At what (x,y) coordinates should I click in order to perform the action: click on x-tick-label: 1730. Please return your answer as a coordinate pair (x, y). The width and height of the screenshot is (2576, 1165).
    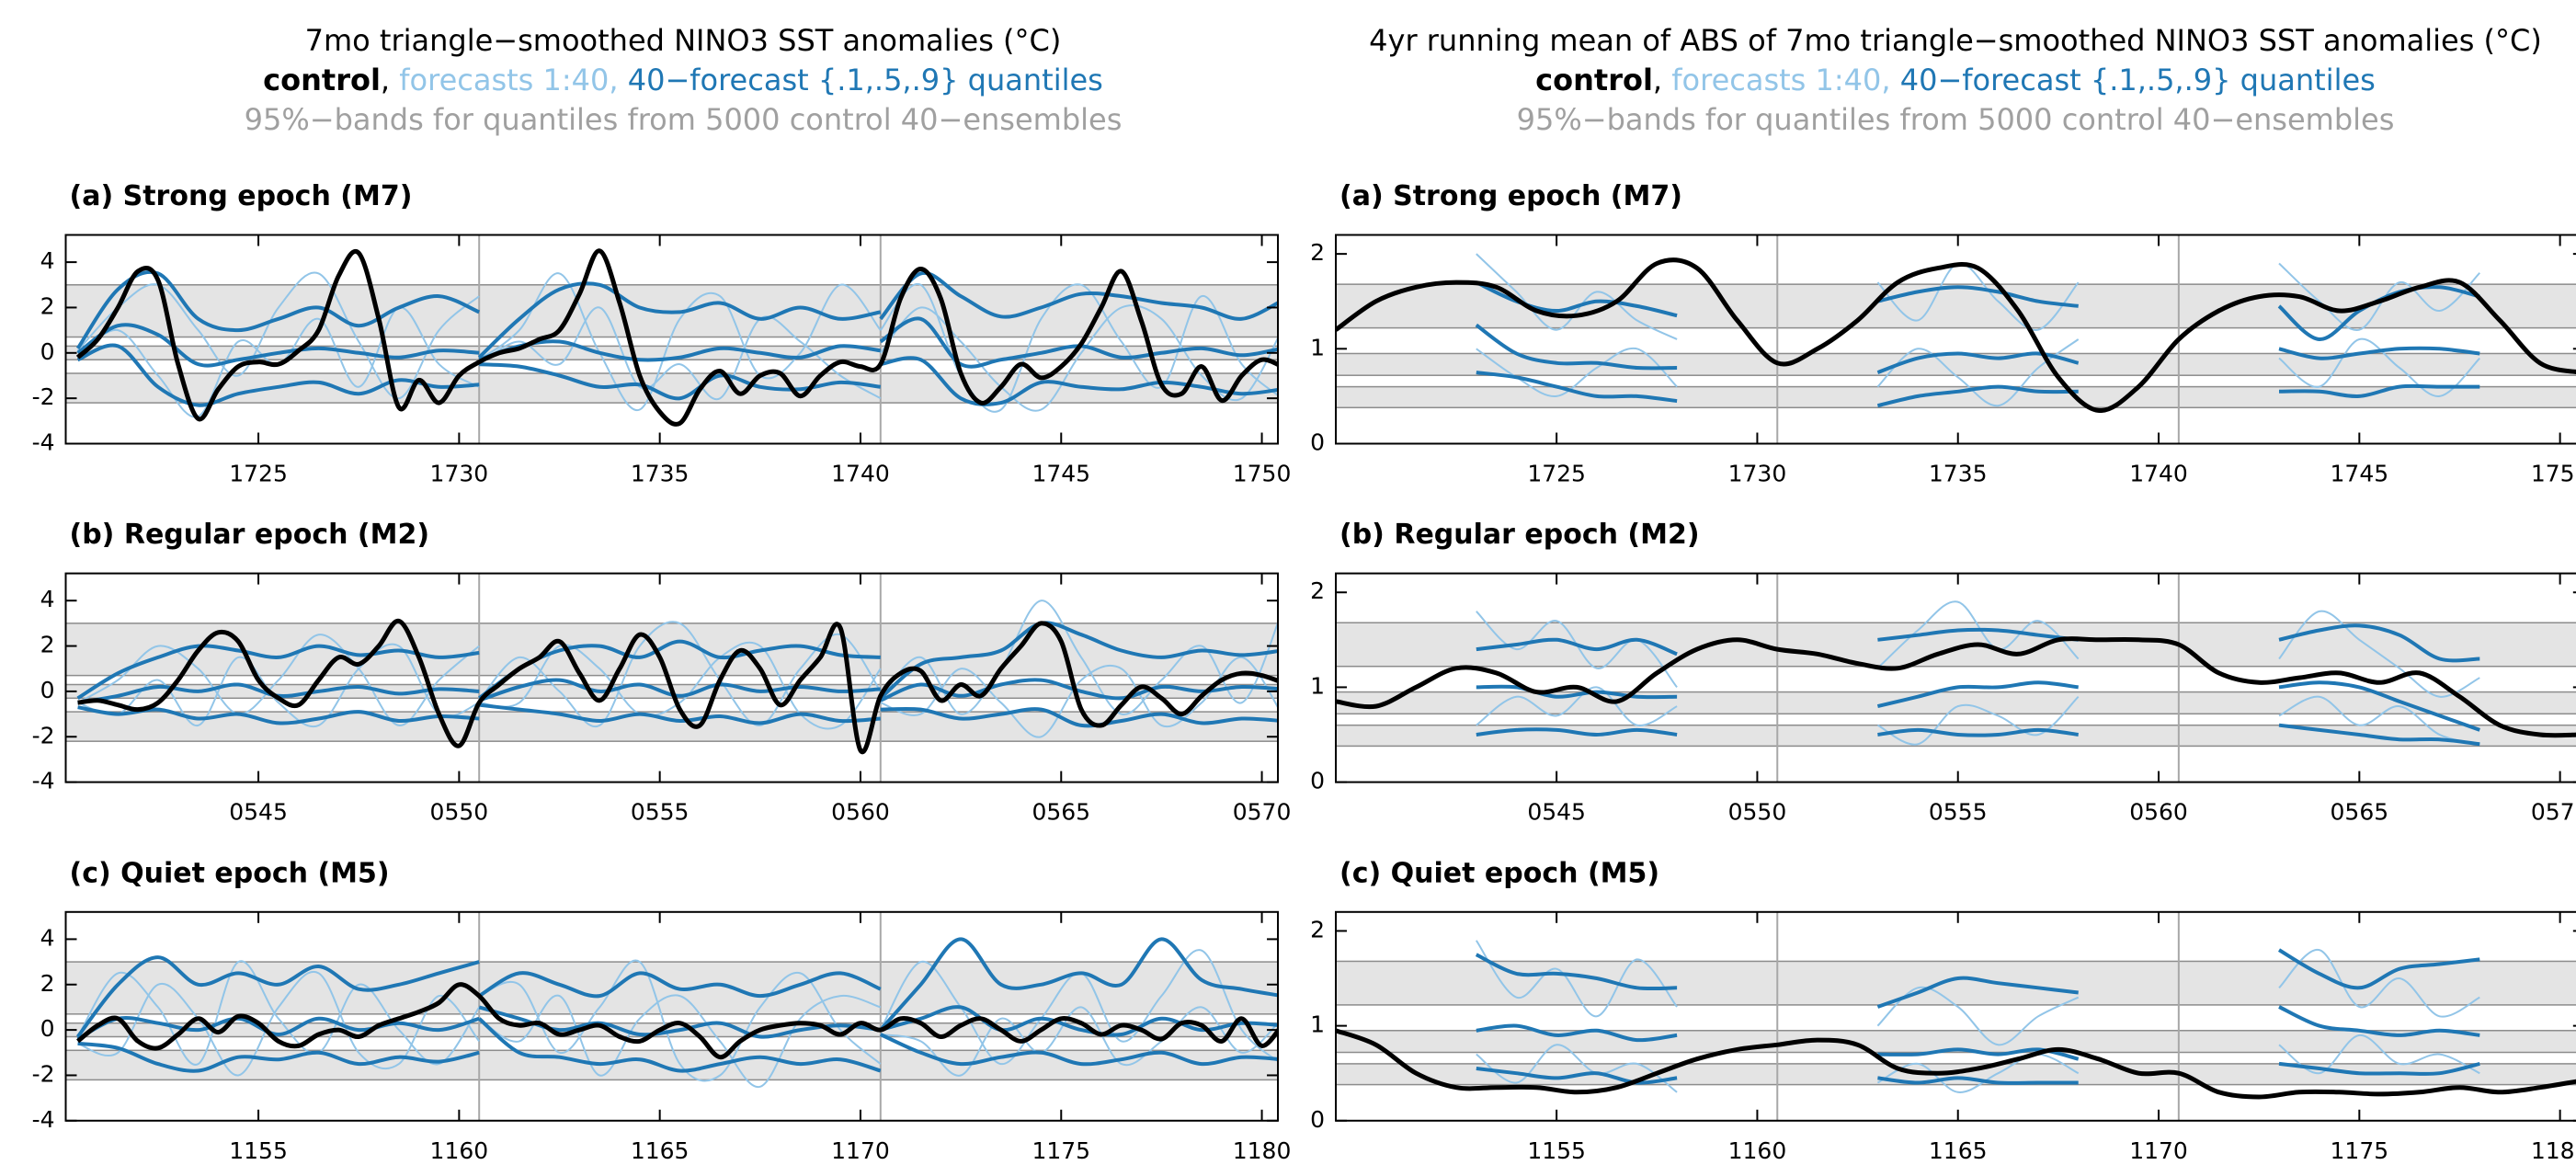
    Looking at the image, I should click on (459, 474).